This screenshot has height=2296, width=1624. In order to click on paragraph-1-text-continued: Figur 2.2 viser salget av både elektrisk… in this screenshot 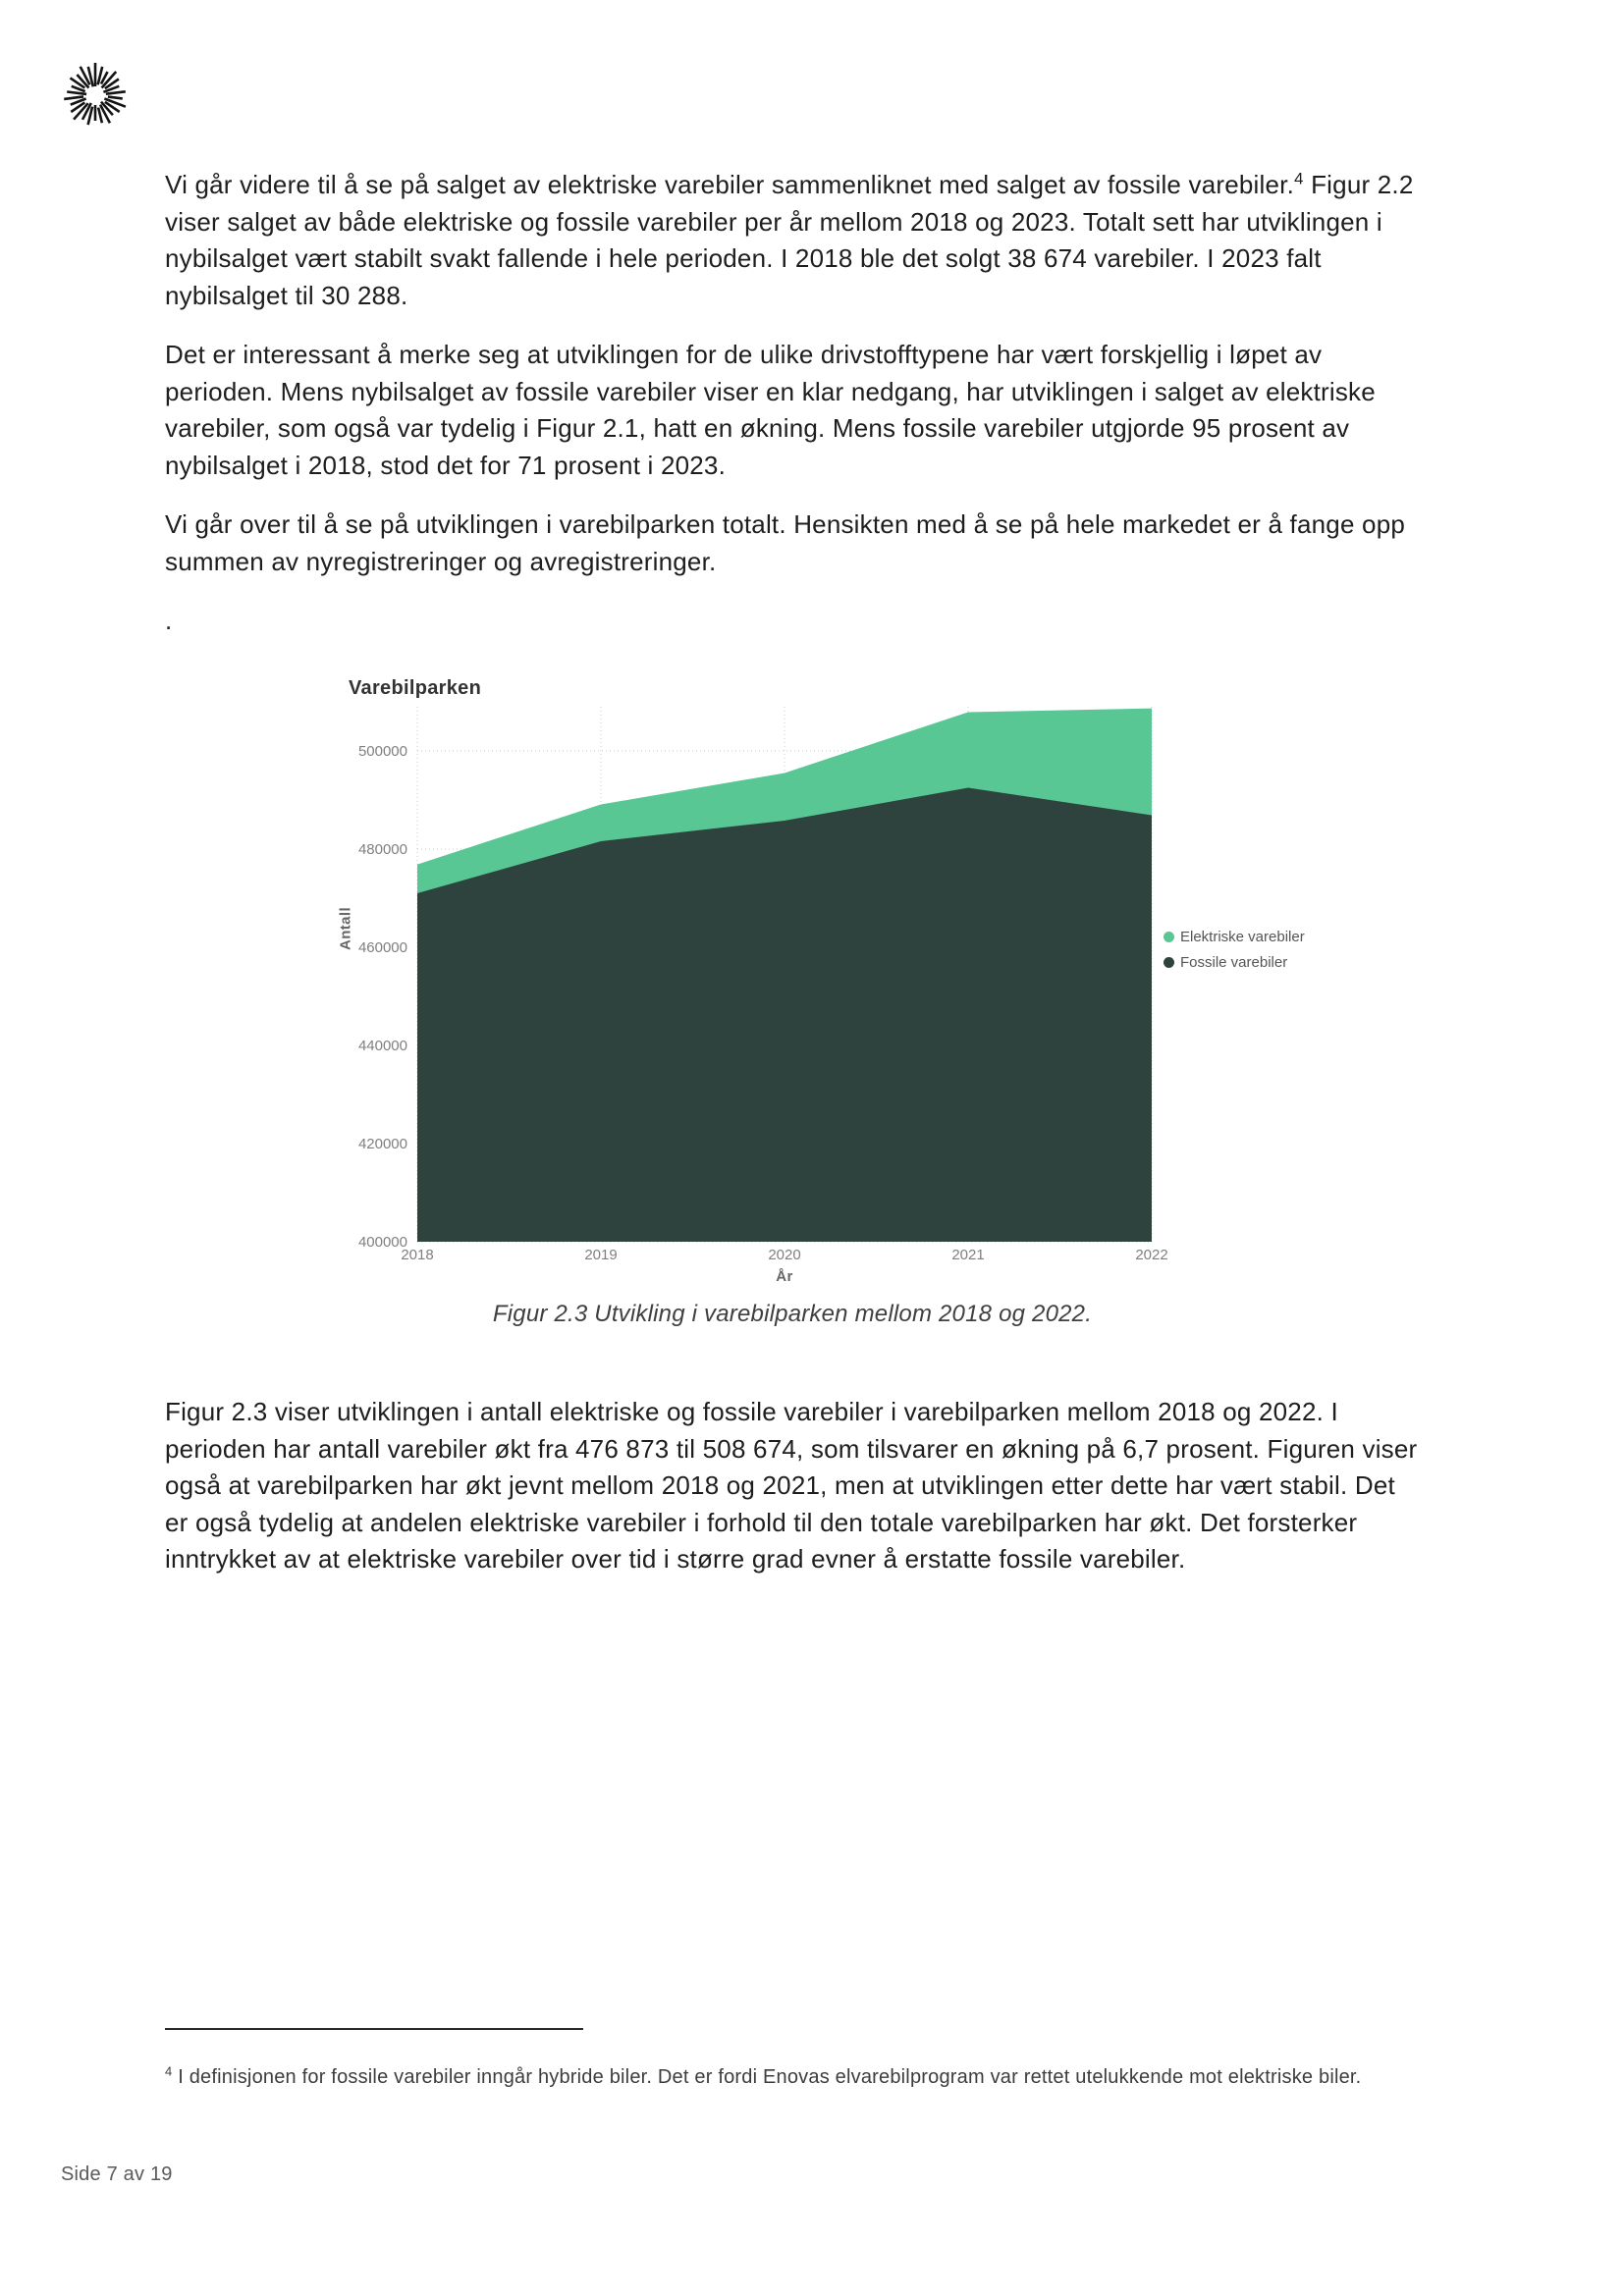, I will do `click(789, 240)`.